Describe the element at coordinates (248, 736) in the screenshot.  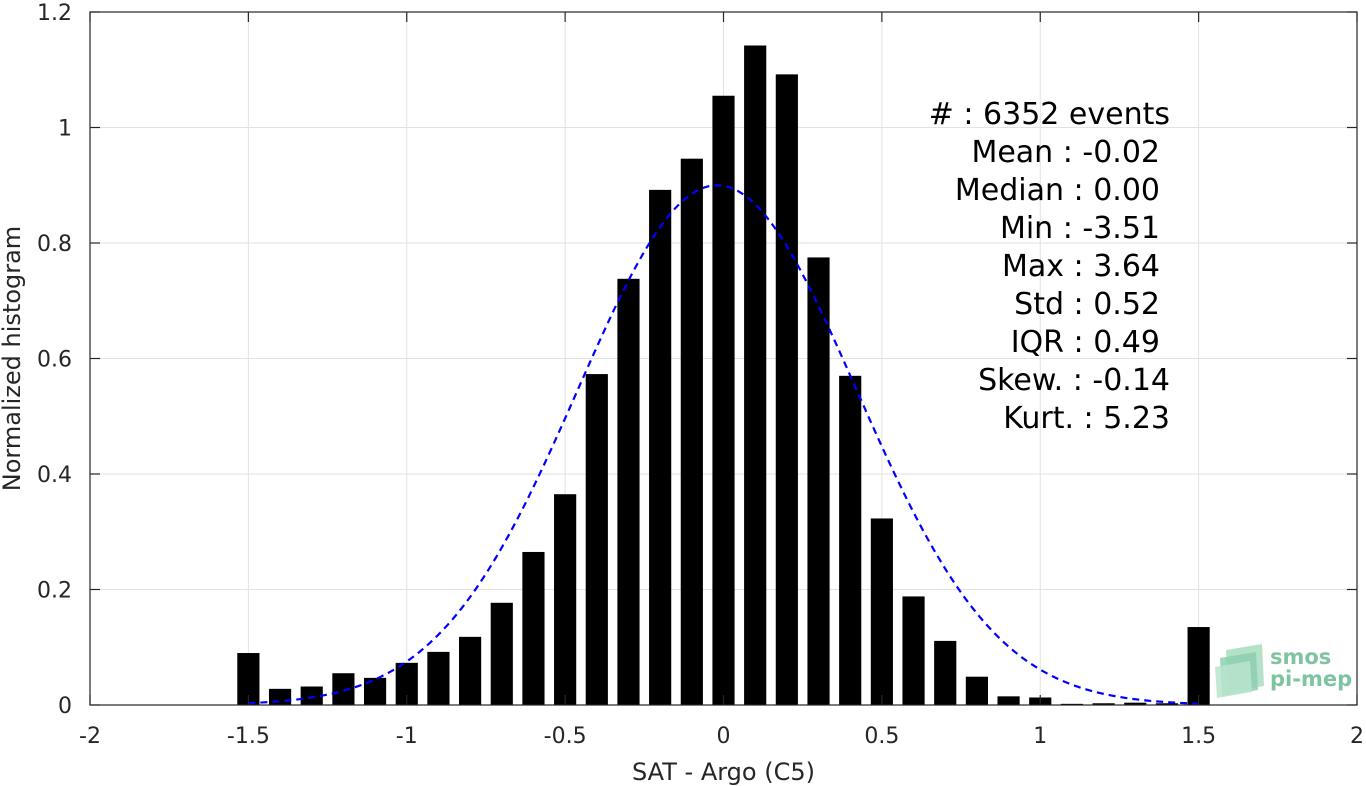
I see `x-tick-label: -1.5` at that location.